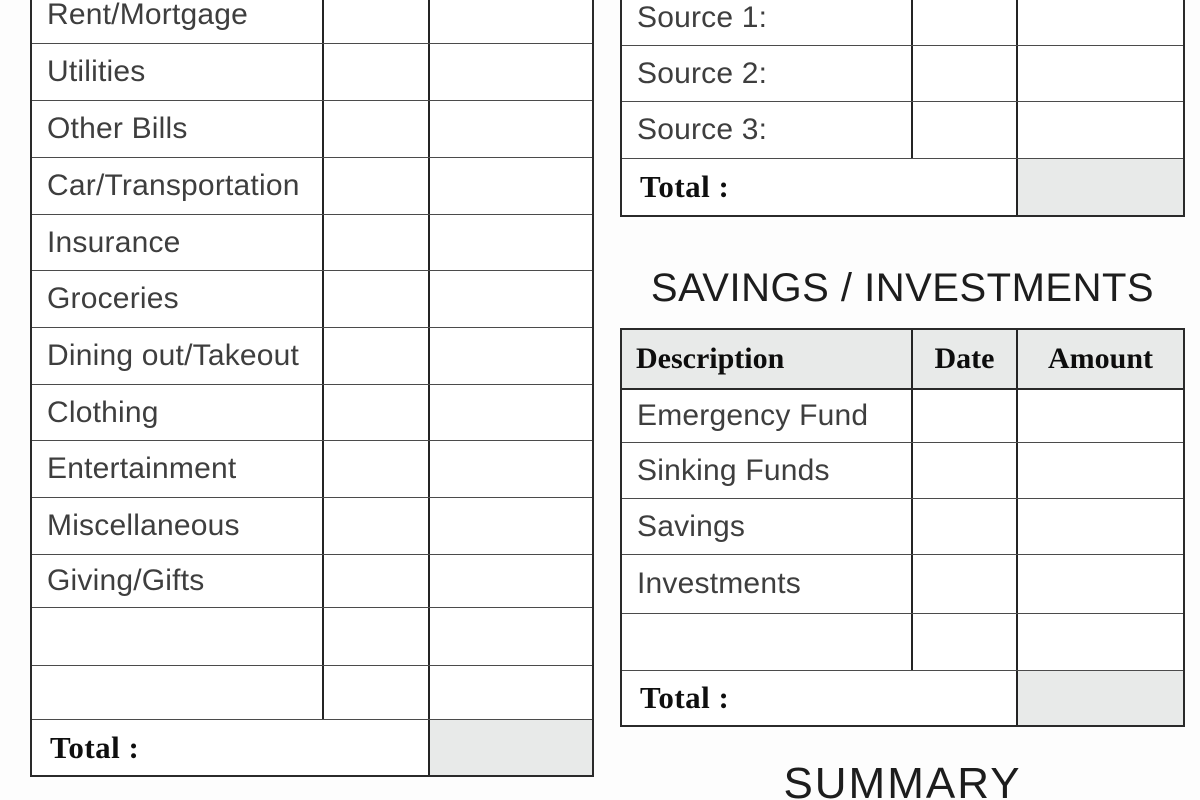 This screenshot has width=1200, height=800. I want to click on category-cell: Entertainment, so click(178, 469).